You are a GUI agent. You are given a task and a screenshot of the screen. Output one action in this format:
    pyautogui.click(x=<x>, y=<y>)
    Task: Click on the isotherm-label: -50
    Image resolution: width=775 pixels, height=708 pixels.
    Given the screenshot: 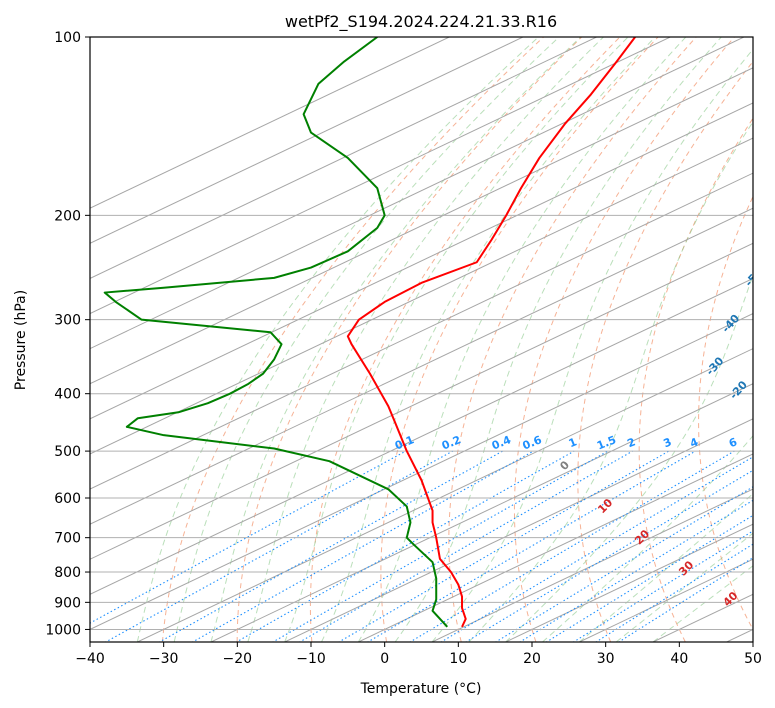 What is the action you would take?
    pyautogui.click(x=753, y=278)
    